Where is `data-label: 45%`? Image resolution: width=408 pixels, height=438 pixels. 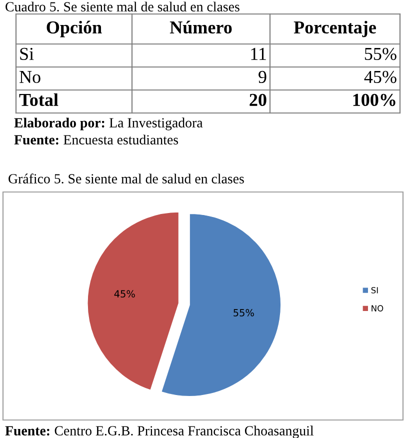
data-label: 45% is located at coordinates (124, 294).